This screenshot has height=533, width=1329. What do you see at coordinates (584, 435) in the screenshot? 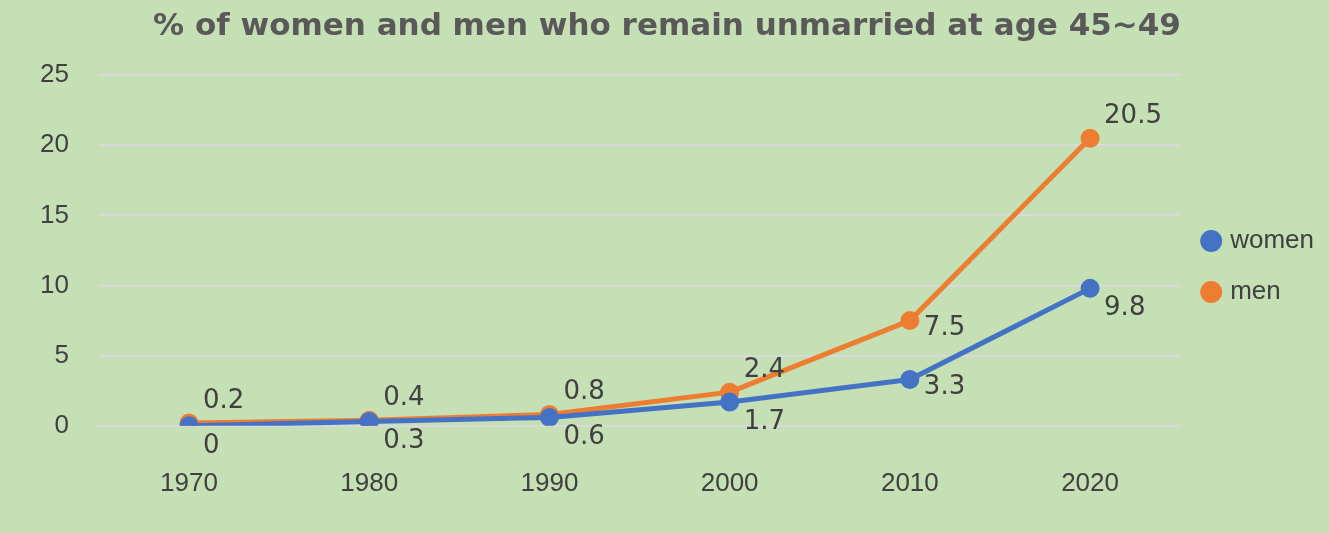
I see `data-label: 0.6` at bounding box center [584, 435].